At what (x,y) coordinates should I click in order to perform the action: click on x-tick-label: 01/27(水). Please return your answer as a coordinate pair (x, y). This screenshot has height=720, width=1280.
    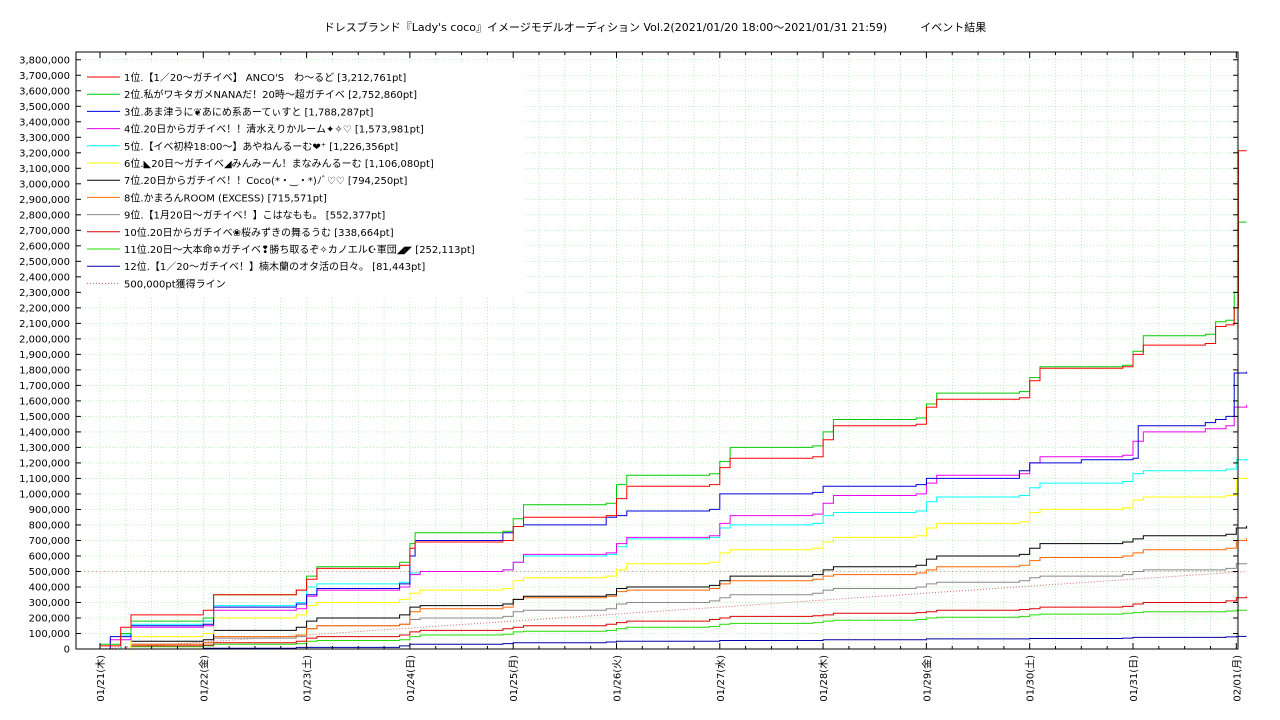
    Looking at the image, I should click on (721, 678).